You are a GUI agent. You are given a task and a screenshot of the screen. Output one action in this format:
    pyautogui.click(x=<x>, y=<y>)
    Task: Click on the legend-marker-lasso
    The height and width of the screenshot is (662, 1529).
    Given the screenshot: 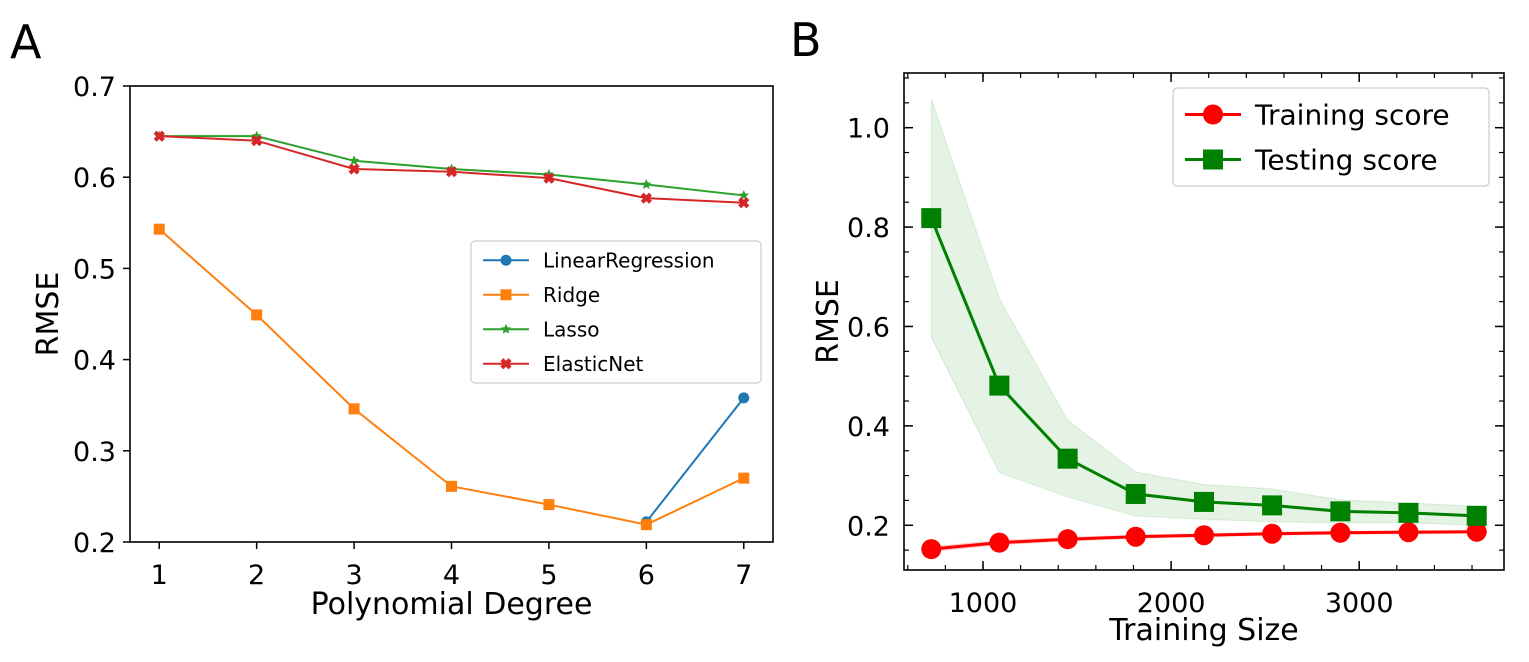 What is the action you would take?
    pyautogui.click(x=506, y=328)
    